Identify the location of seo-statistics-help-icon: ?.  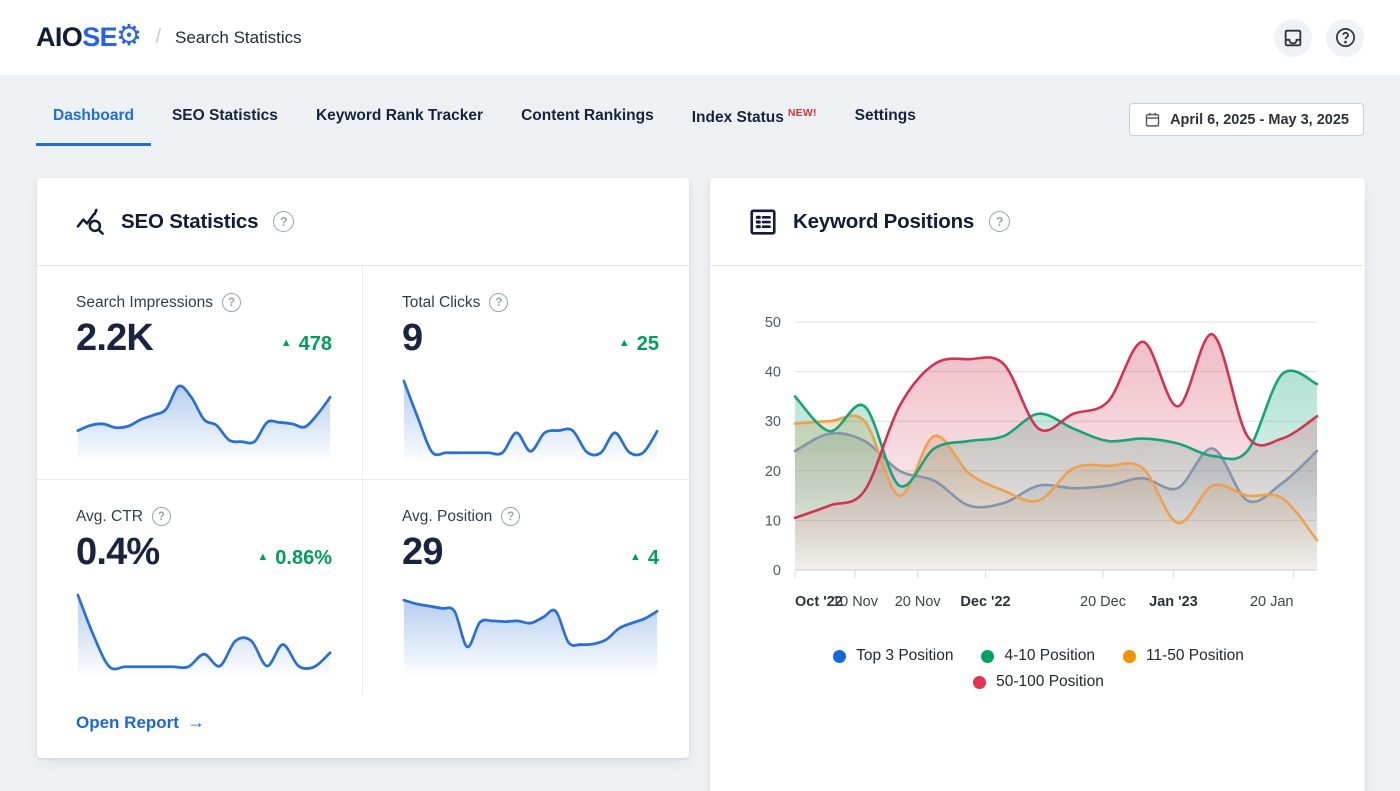
(284, 221).